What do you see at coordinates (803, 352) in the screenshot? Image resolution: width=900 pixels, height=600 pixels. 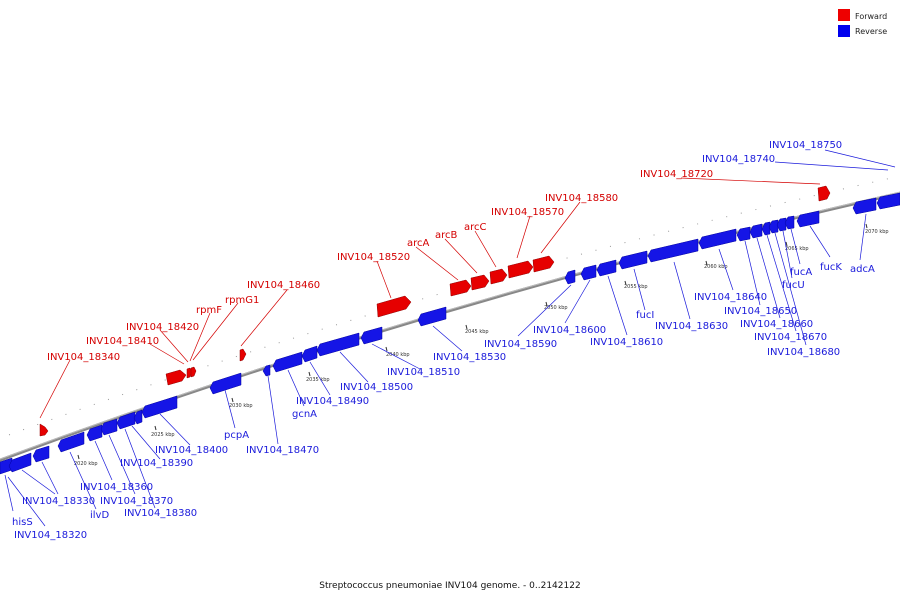 I see `gene-label-inv104-18680: INV104_18680` at bounding box center [803, 352].